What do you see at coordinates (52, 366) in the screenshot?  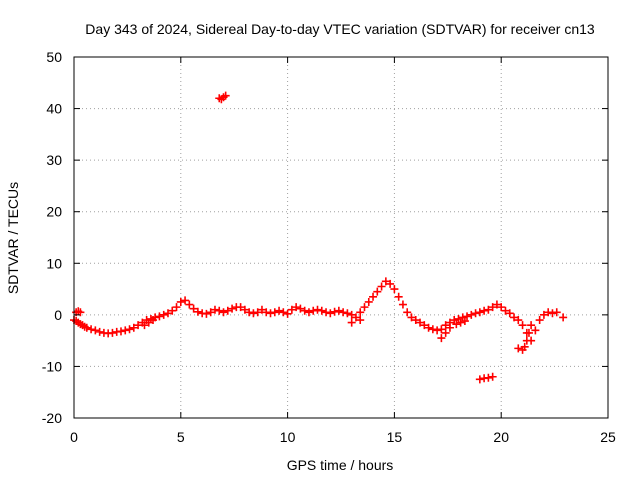 I see `y-tick-label: -10` at bounding box center [52, 366].